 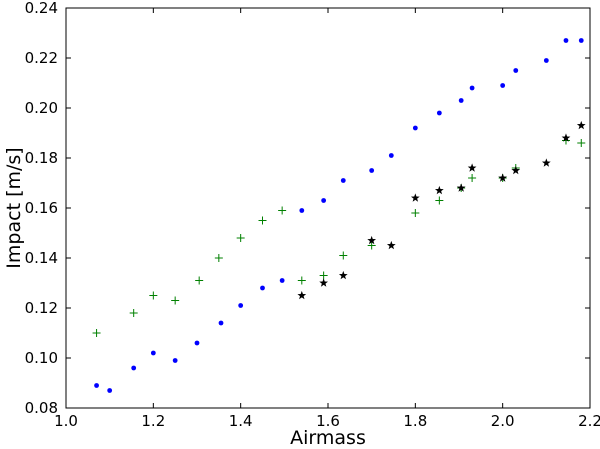 I want to click on x-tick-label: 2.2, so click(x=589, y=421).